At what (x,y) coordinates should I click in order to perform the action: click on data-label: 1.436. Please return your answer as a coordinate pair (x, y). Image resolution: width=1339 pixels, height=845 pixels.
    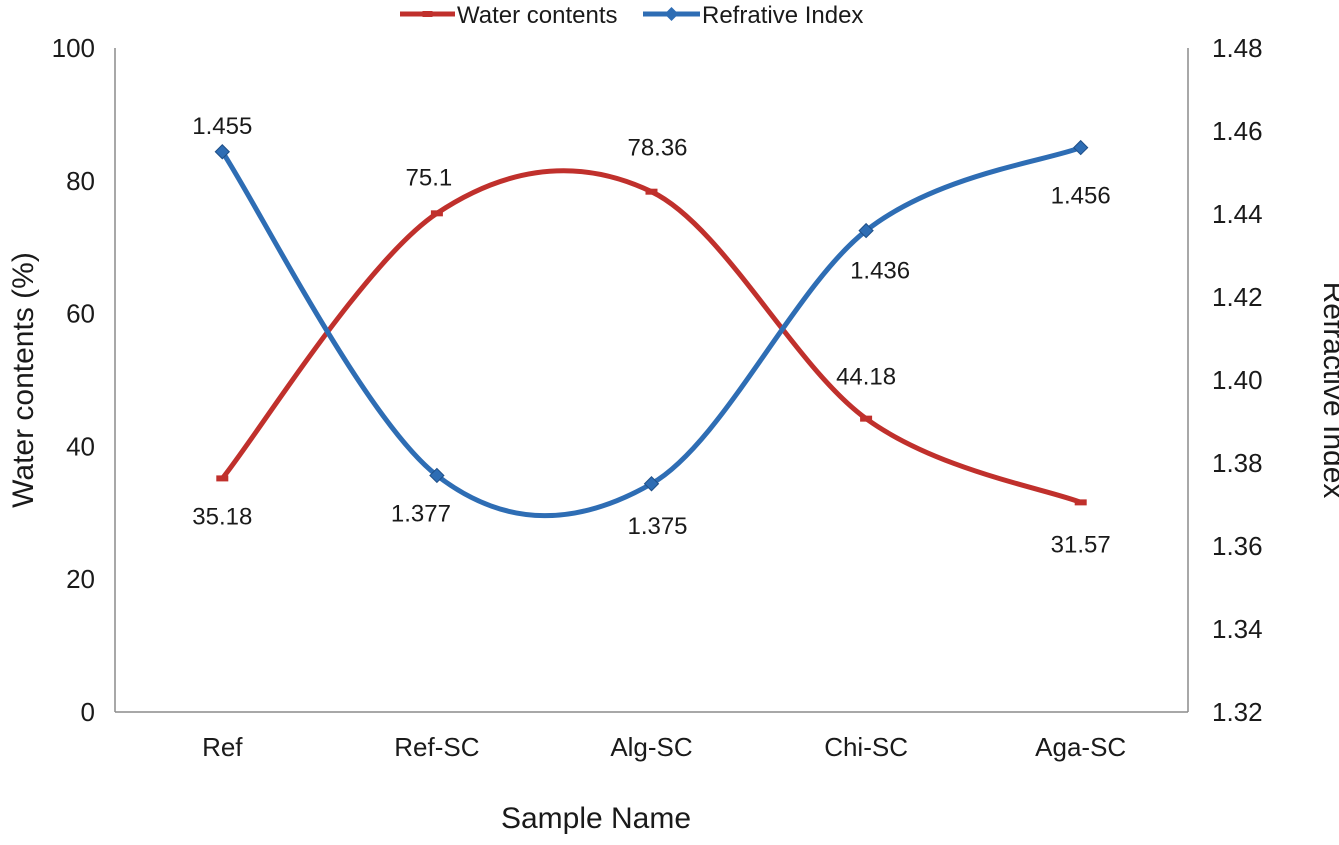
    Looking at the image, I should click on (880, 271).